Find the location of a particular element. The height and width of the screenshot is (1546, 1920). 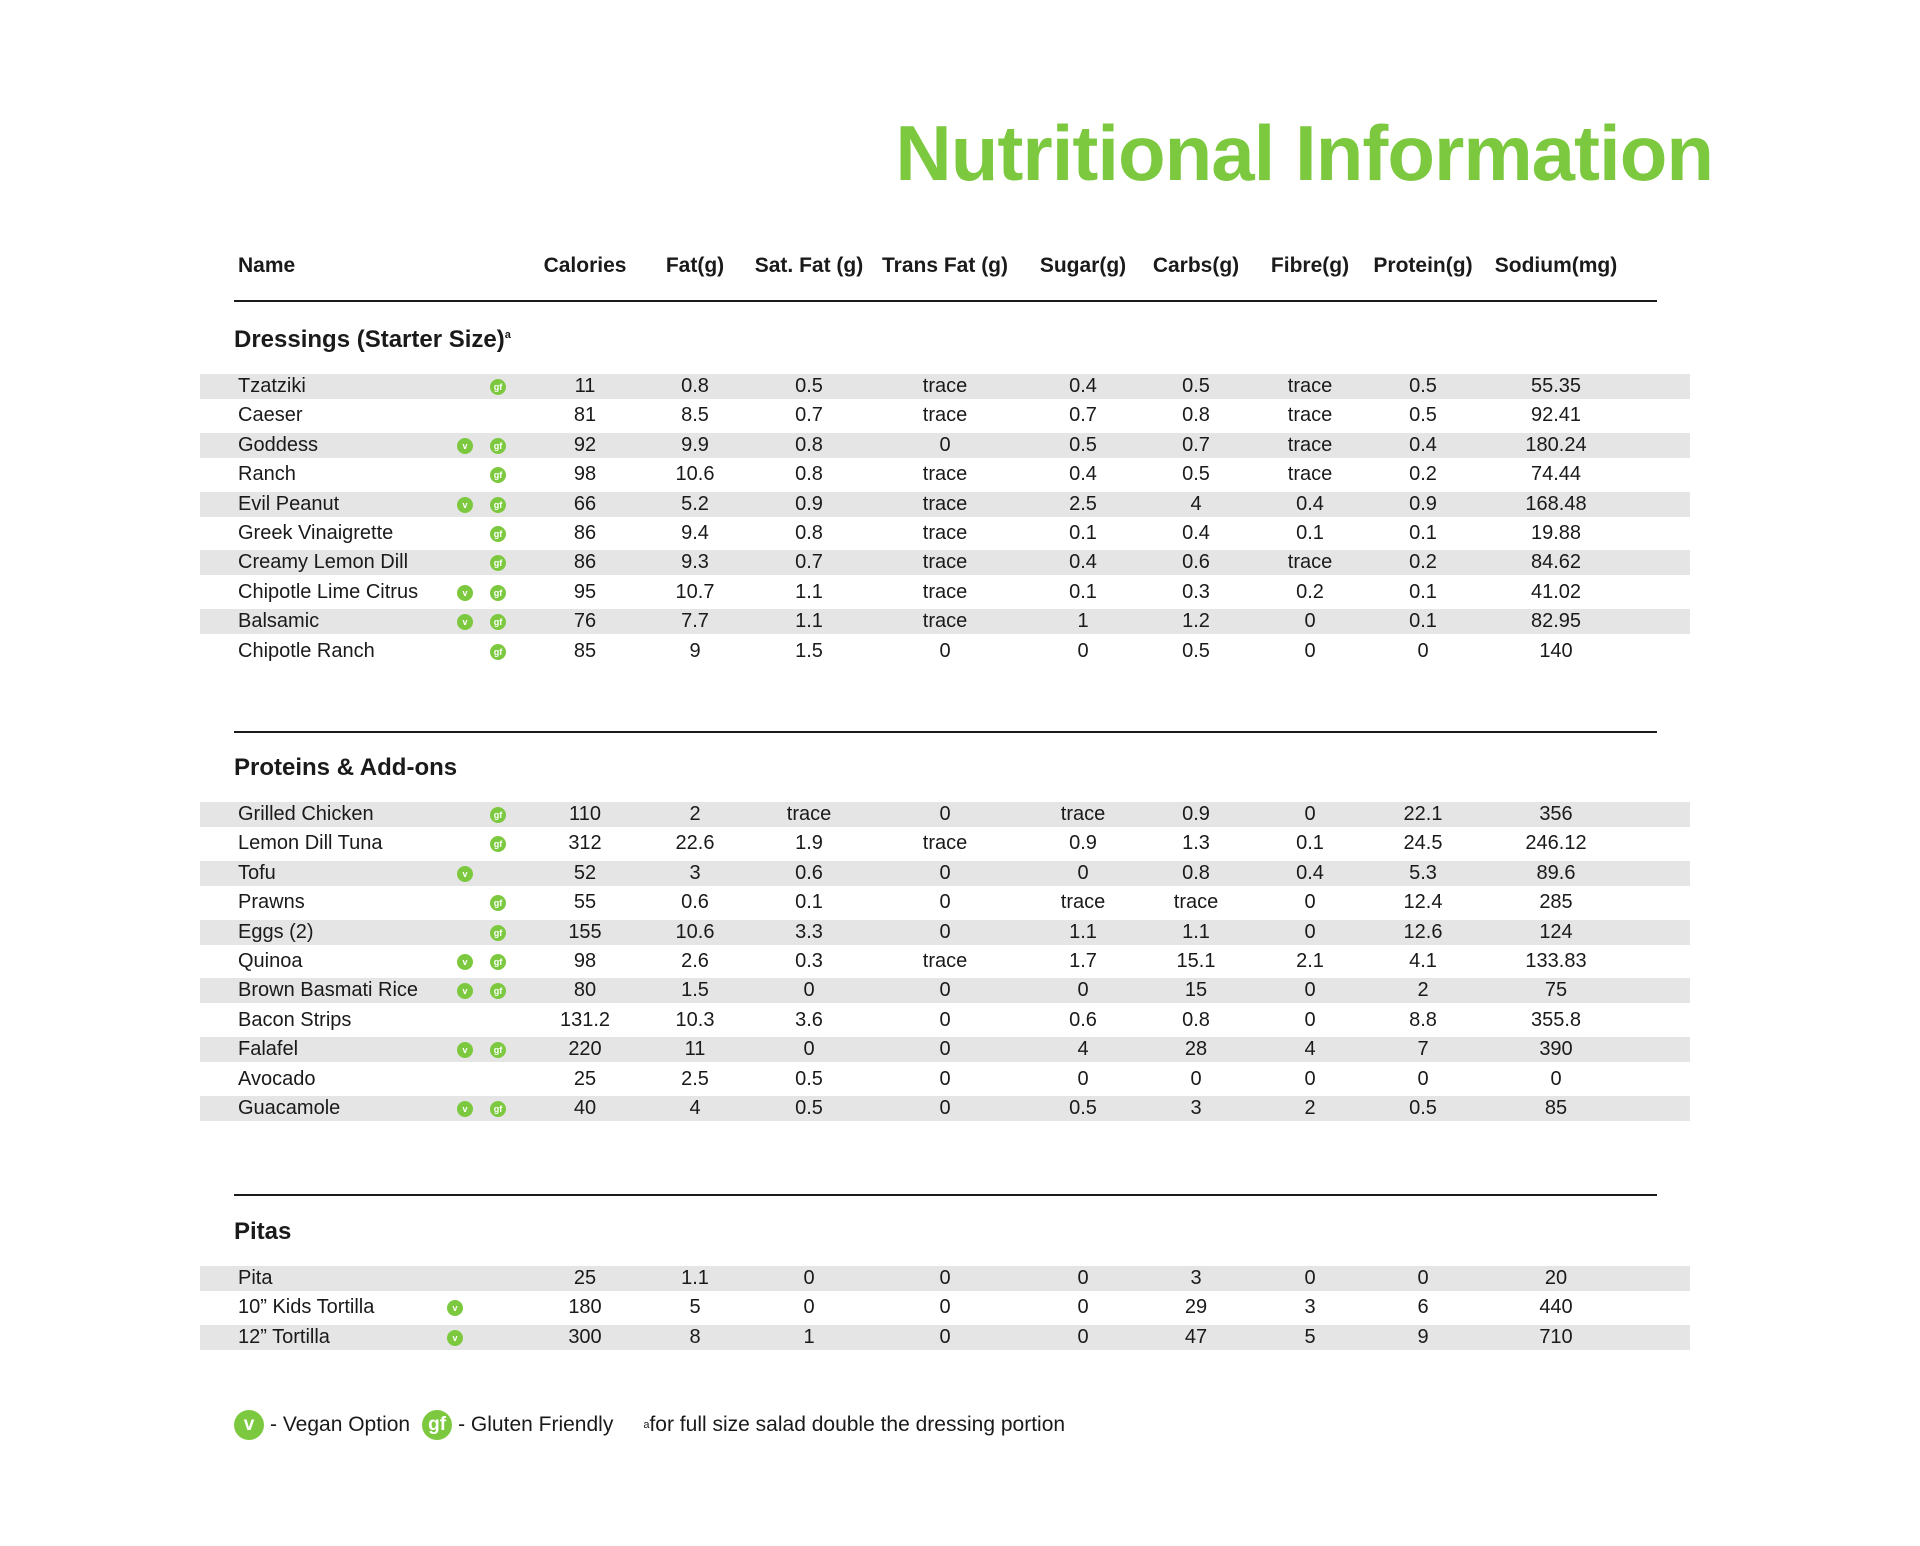

cell-value: 0.3 is located at coordinates (809, 960).